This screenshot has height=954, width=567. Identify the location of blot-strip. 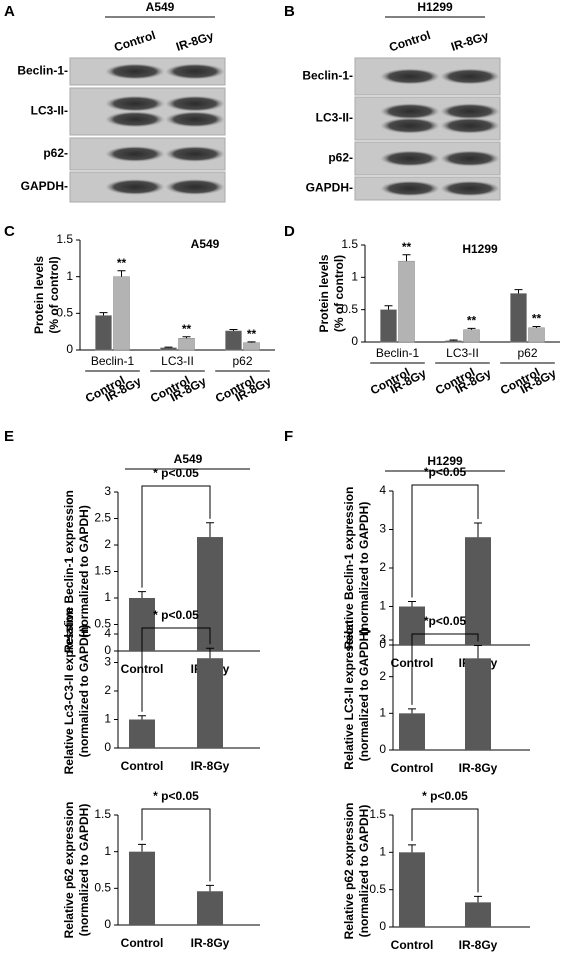
(147, 111).